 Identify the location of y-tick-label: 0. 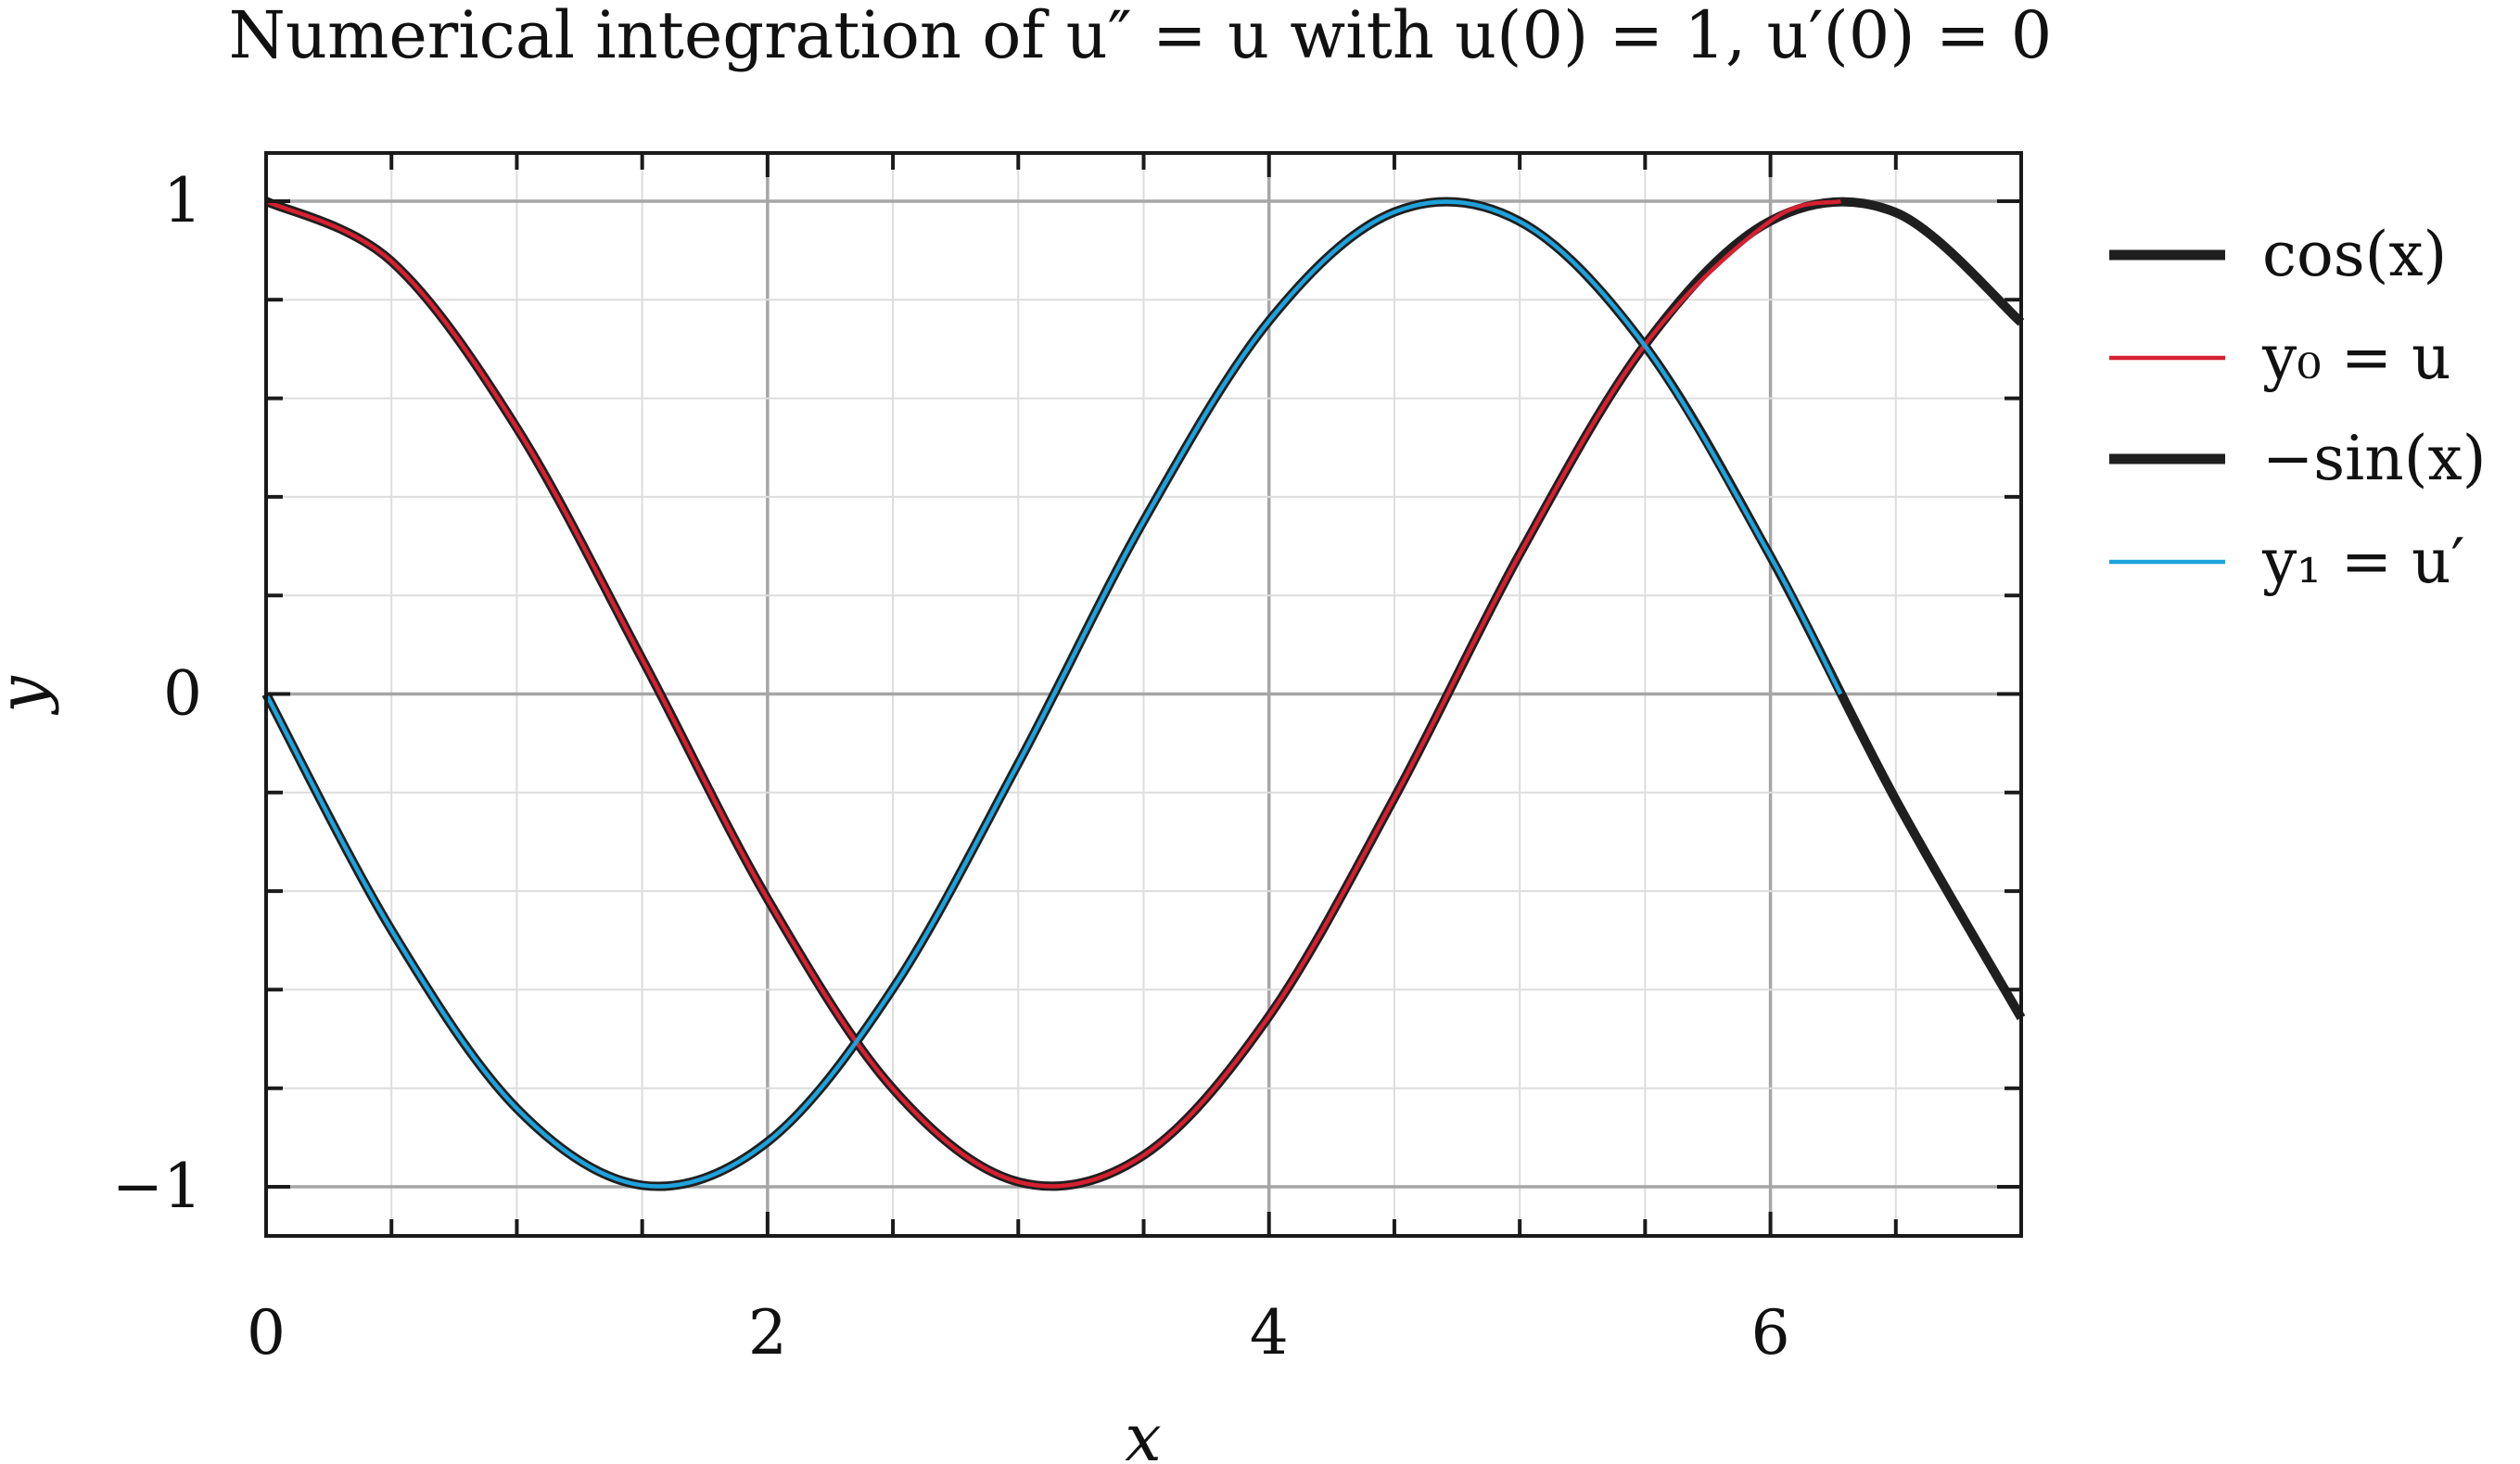
(182, 694).